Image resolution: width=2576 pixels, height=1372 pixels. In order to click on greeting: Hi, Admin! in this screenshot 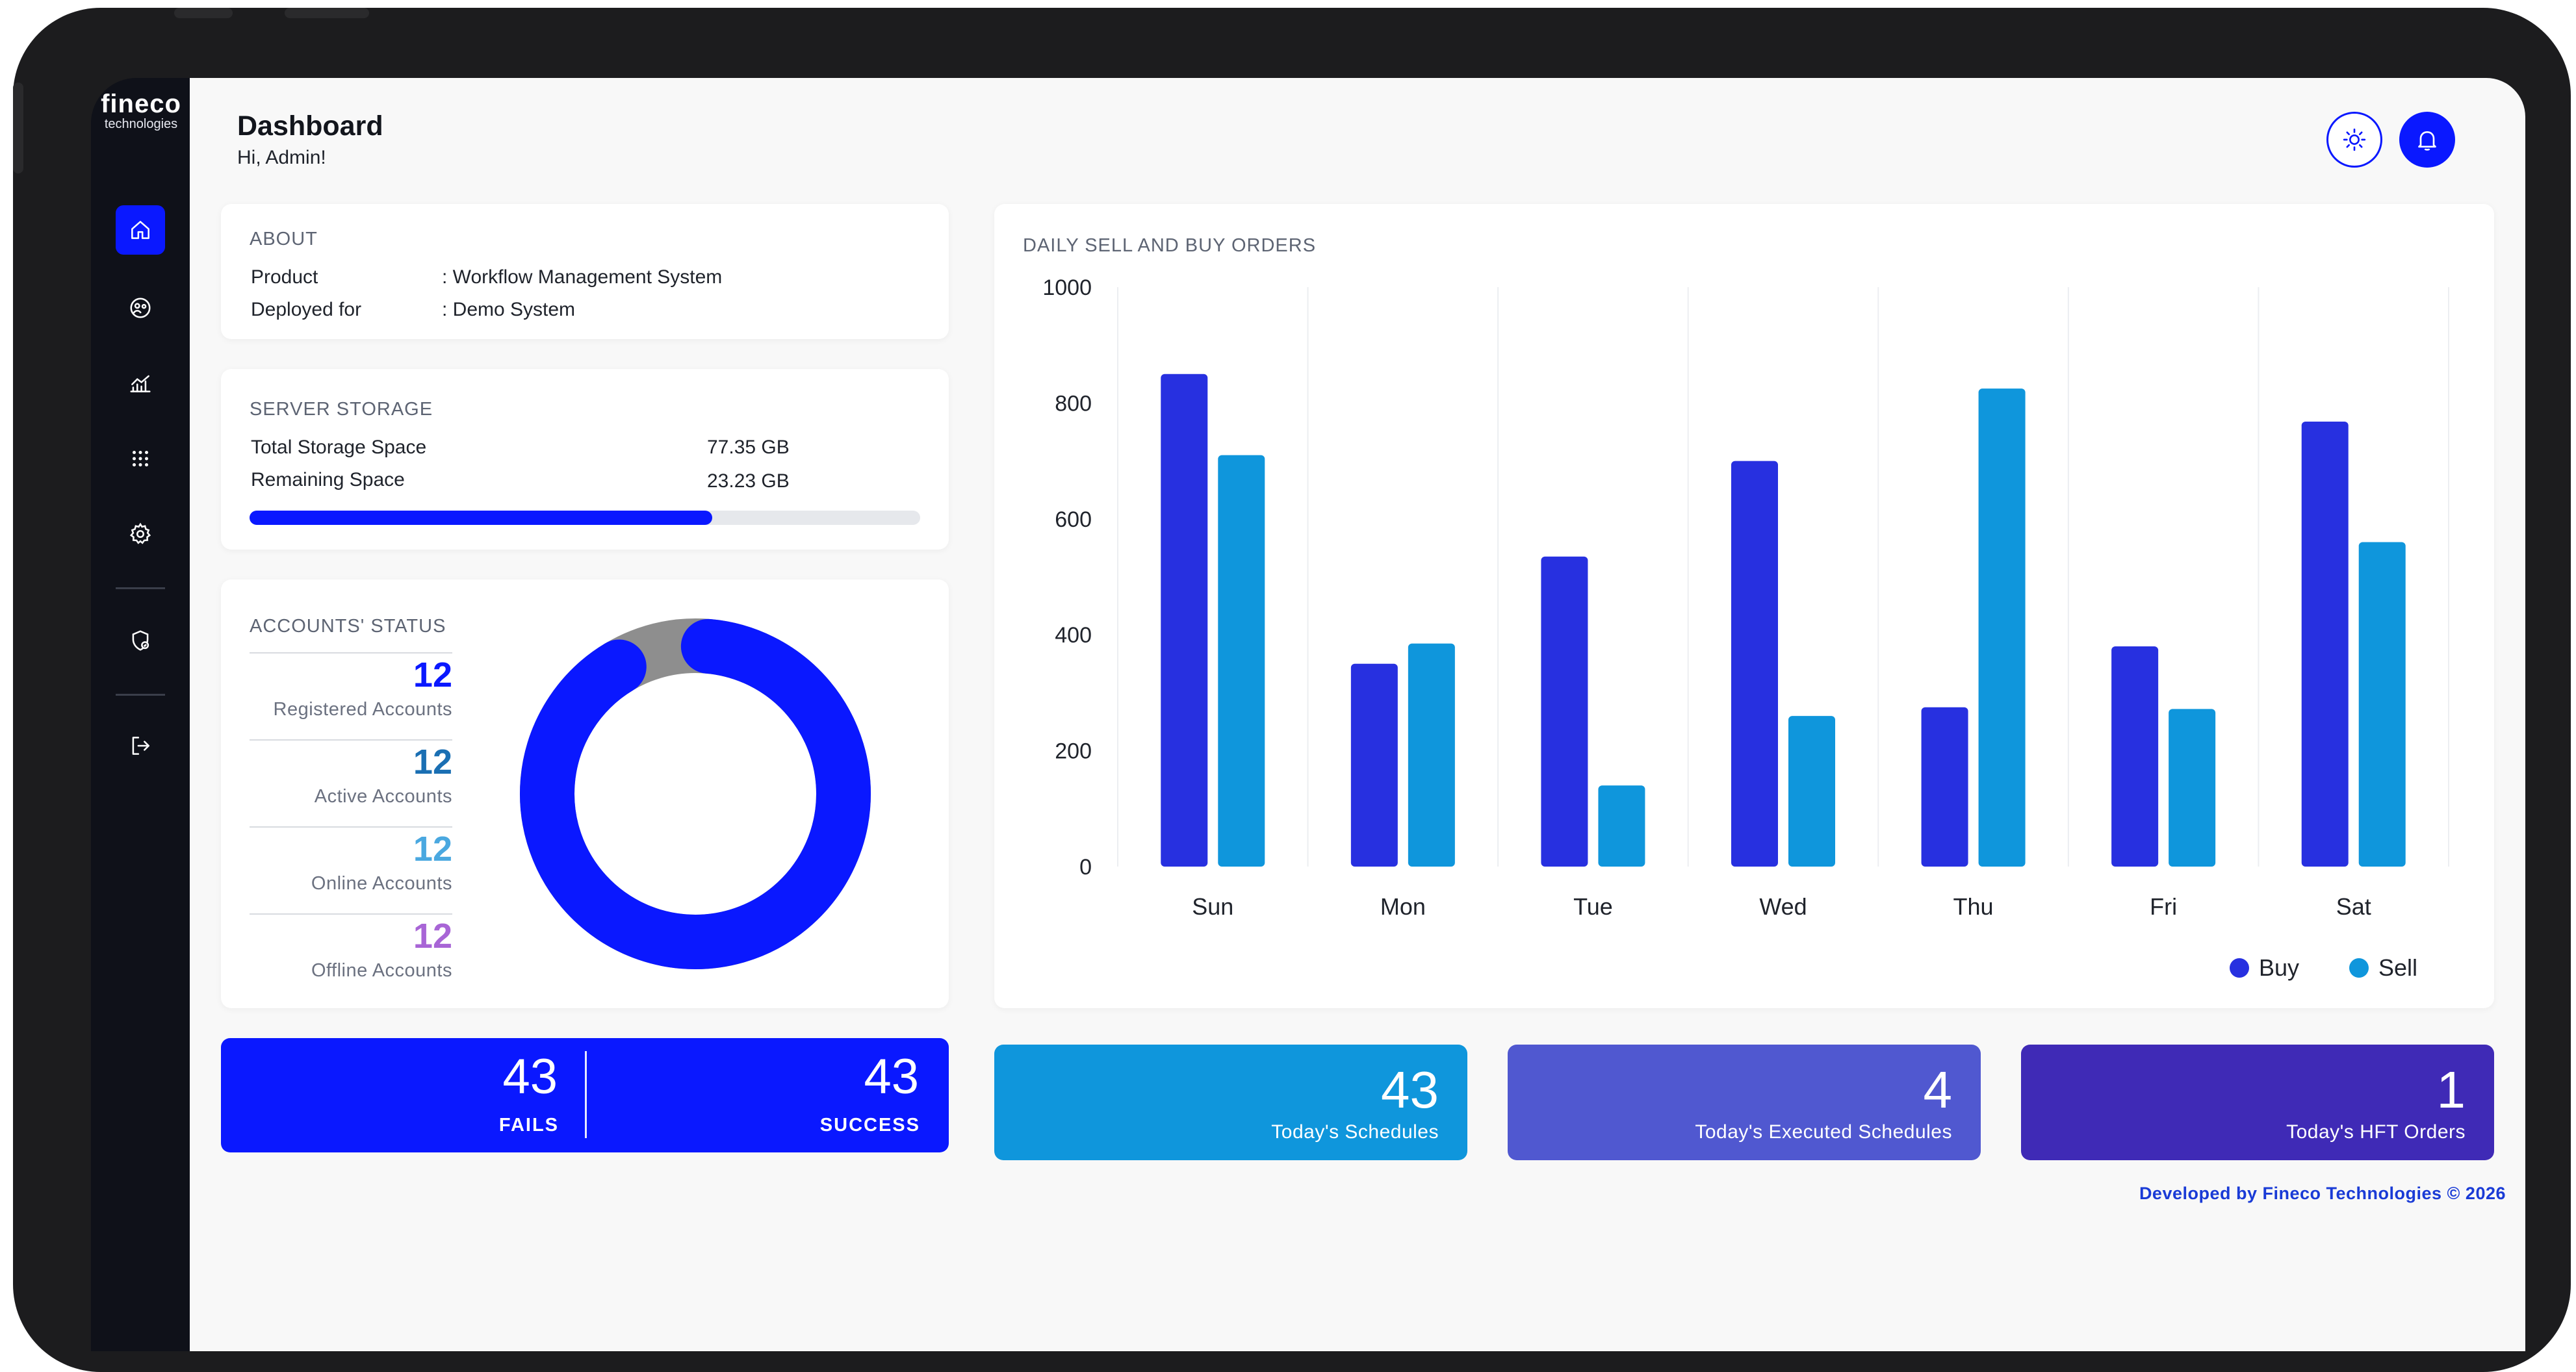, I will do `click(281, 158)`.